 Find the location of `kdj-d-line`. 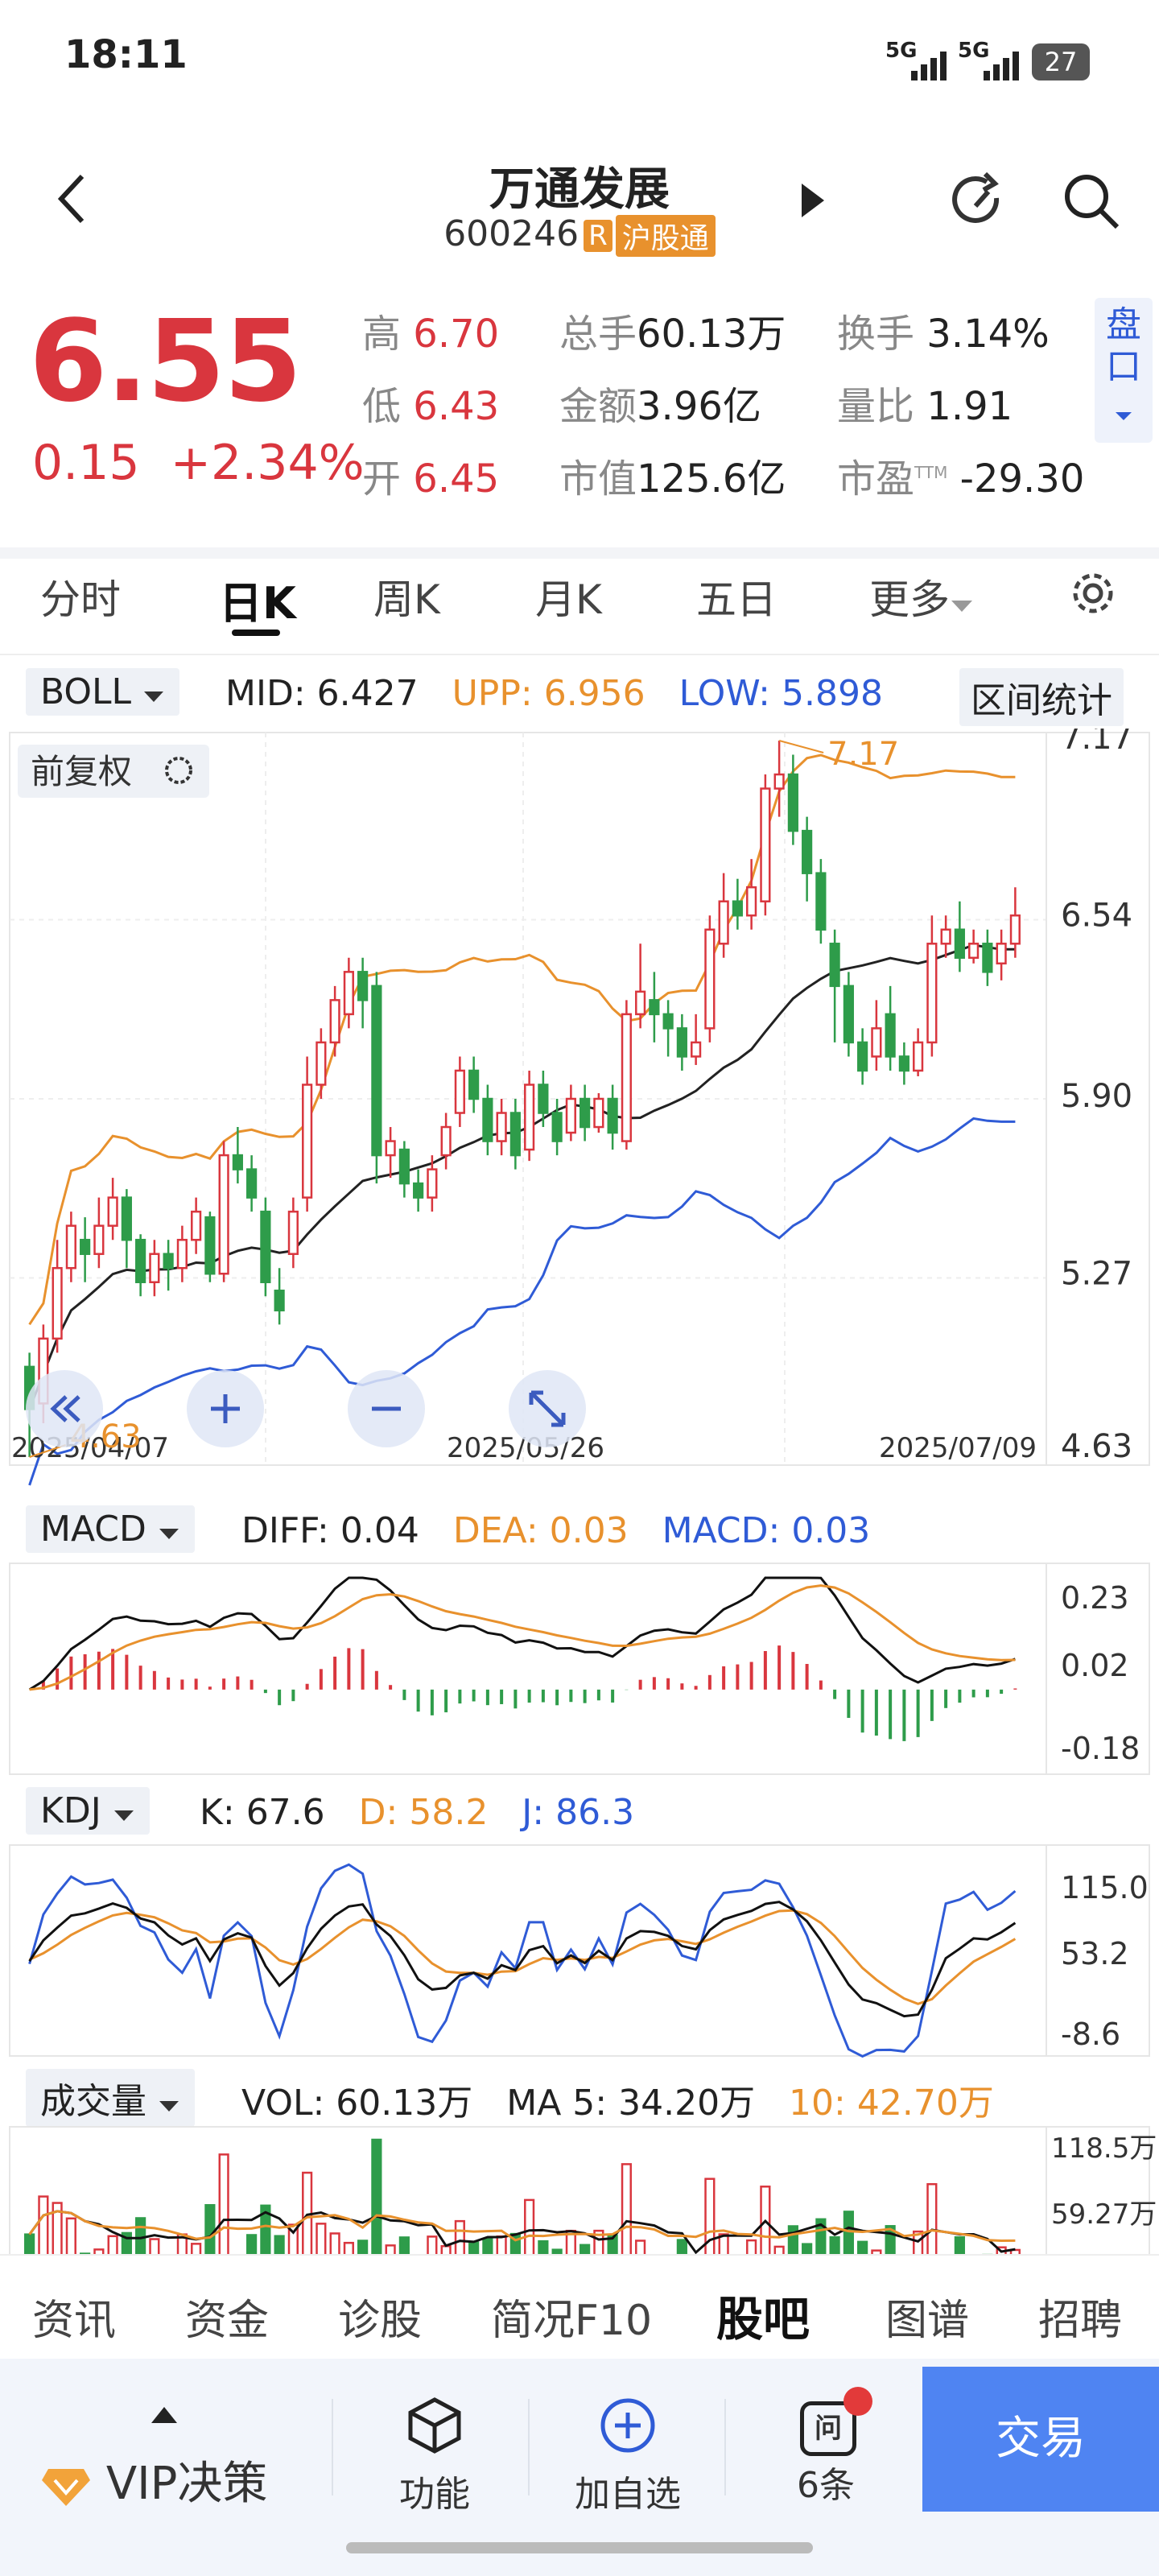

kdj-d-line is located at coordinates (522, 1957).